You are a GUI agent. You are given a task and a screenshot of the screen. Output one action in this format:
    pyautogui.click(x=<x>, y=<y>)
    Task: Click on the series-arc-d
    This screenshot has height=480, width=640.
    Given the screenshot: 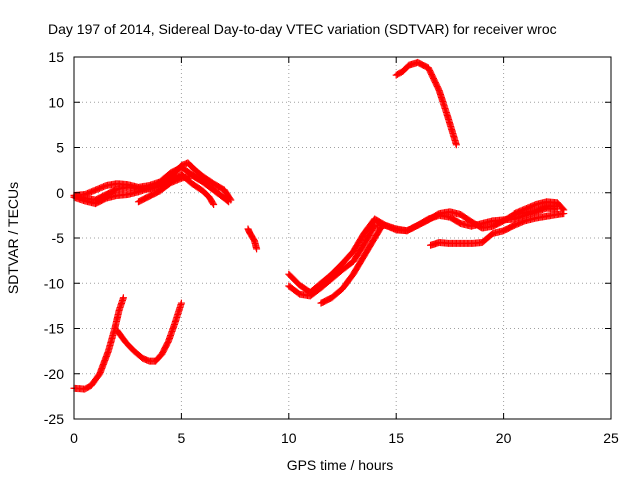 What is the action you would take?
    pyautogui.click(x=181, y=189)
    